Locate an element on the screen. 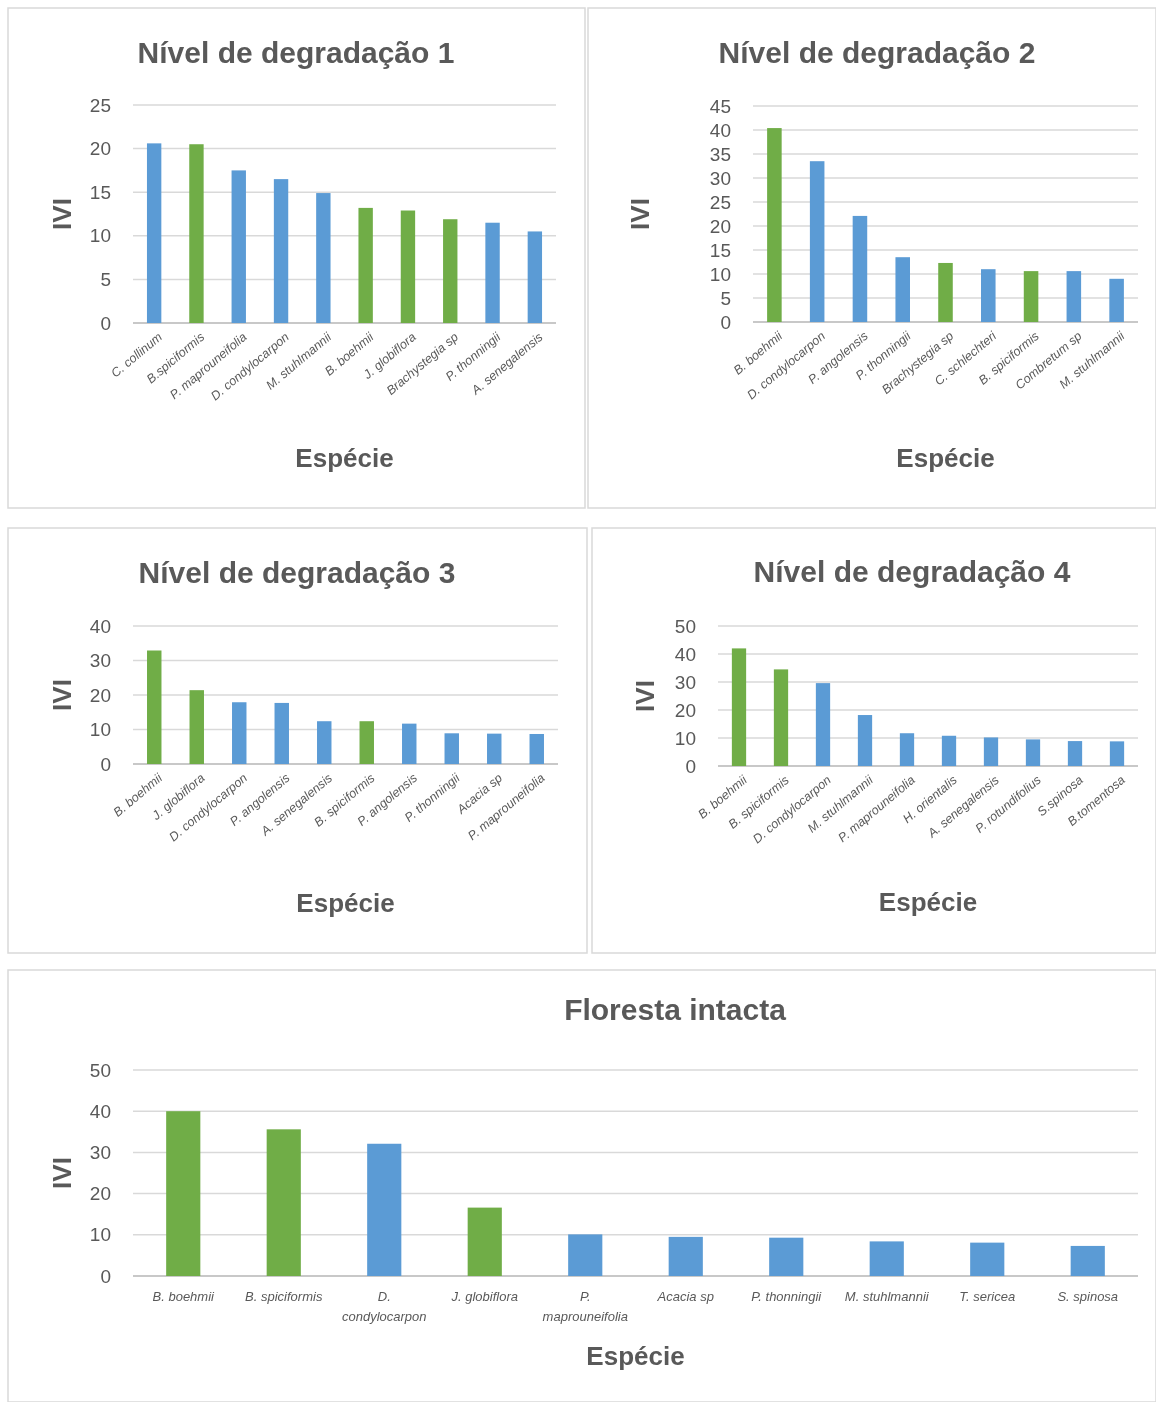 Image resolution: width=1156 pixels, height=1402 pixels. x-tick-label: Acacia sp is located at coordinates (685, 1296).